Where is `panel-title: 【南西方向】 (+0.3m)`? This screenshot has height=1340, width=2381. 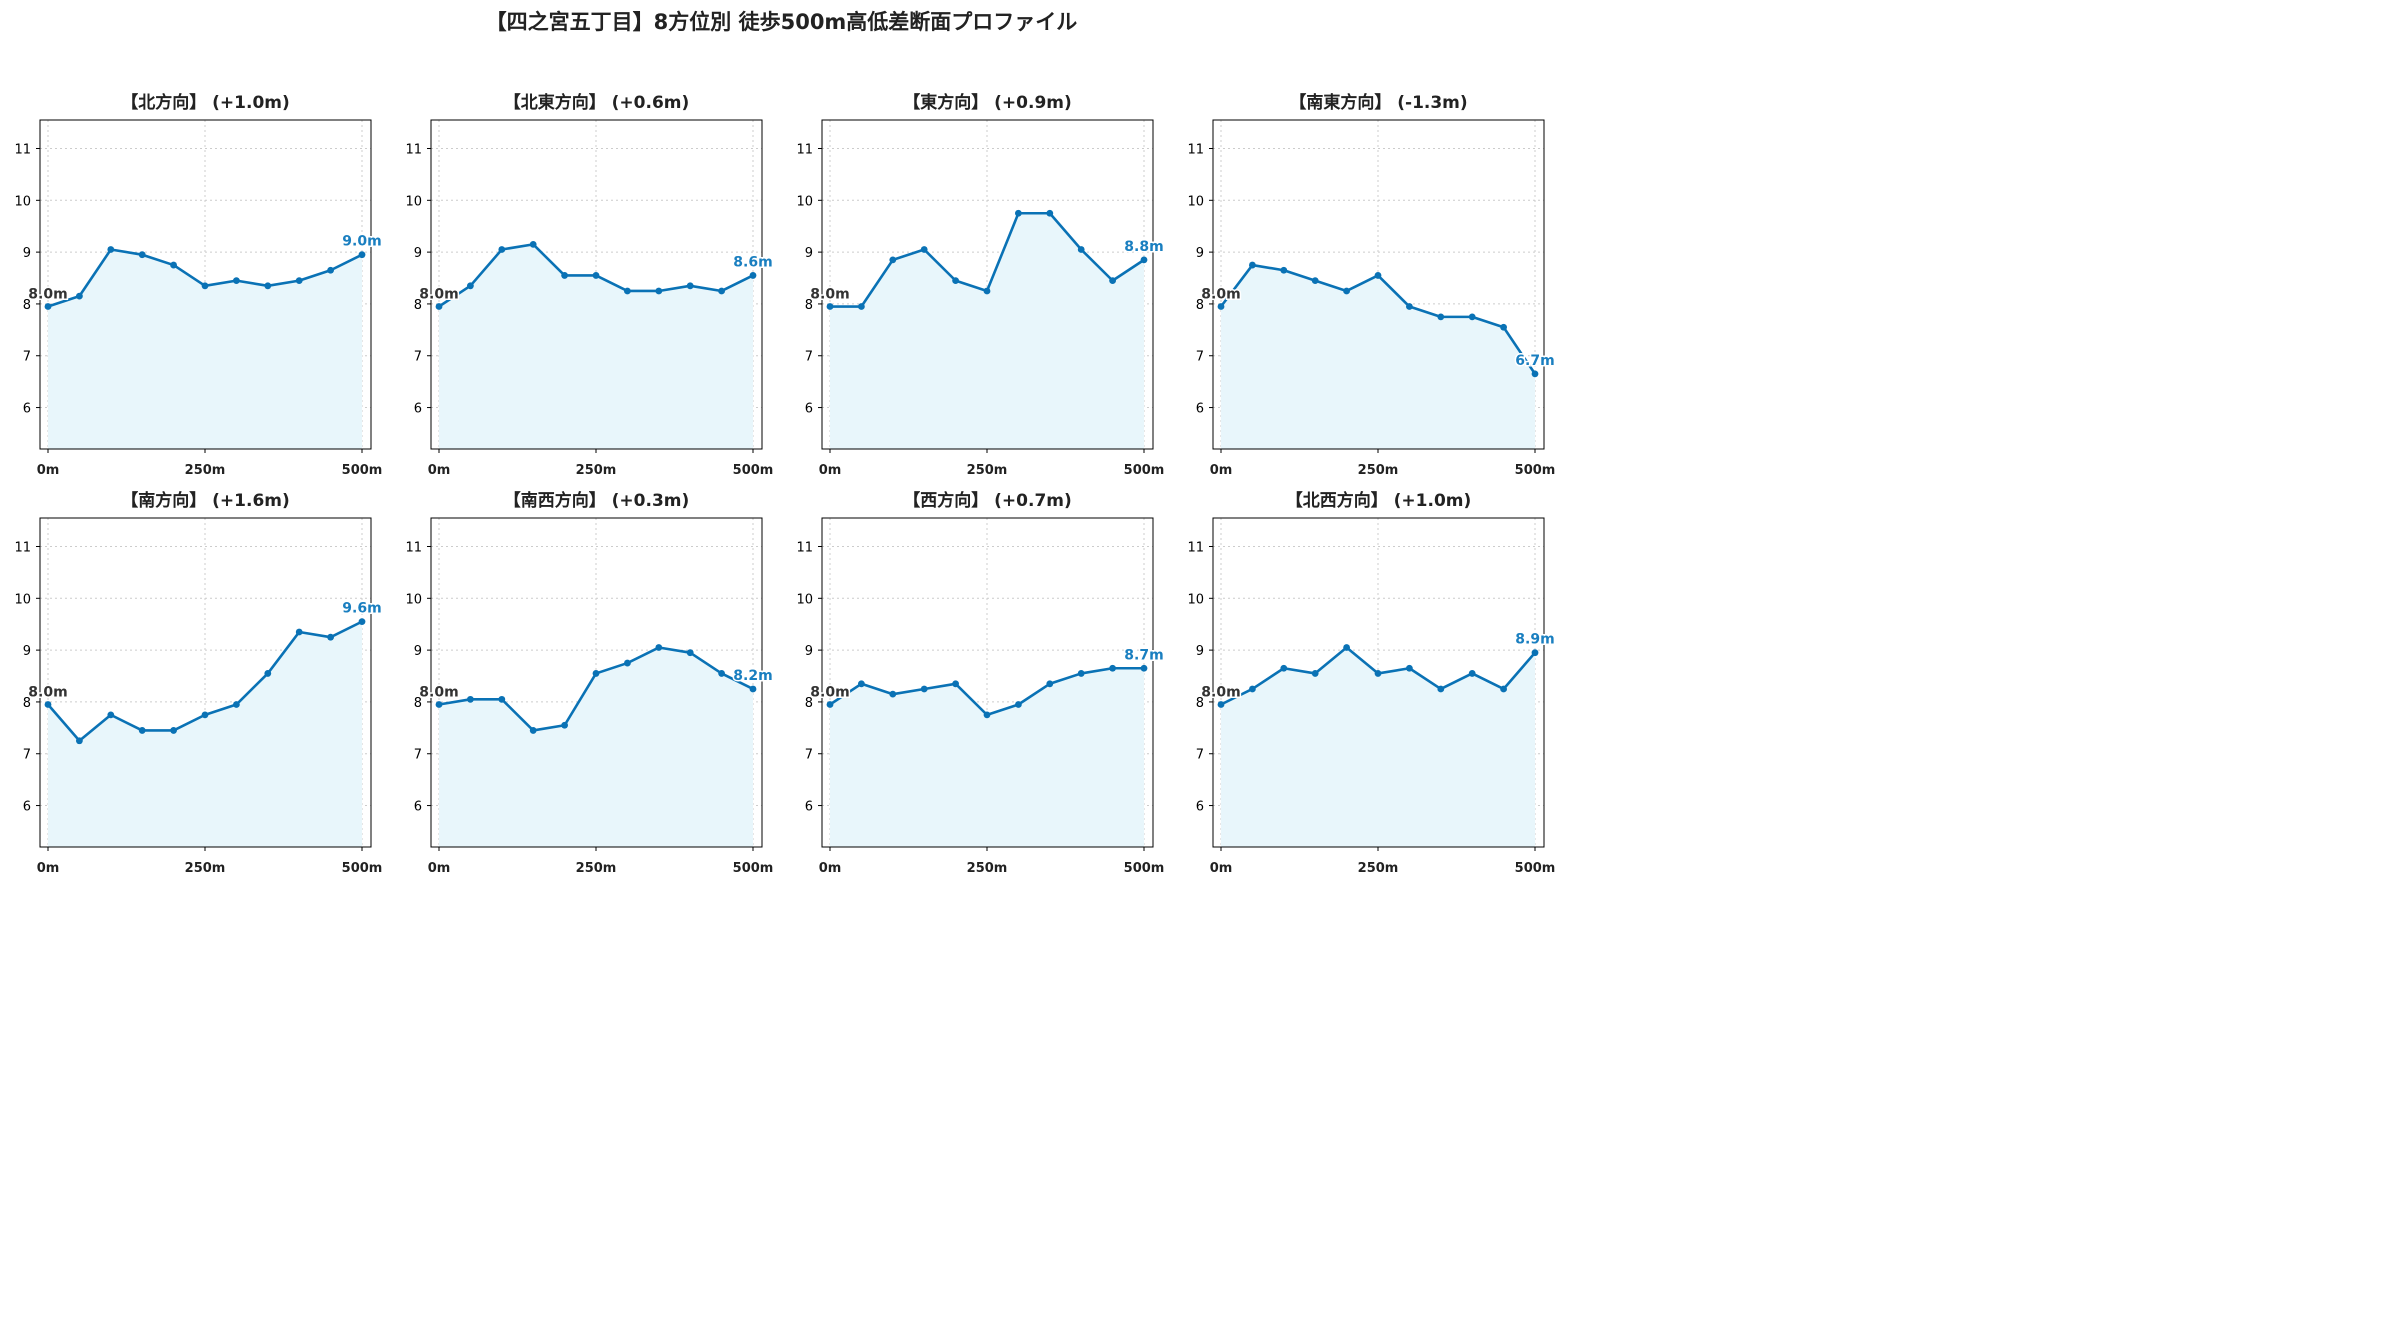 panel-title: 【南西方向】 (+0.3m) is located at coordinates (597, 500).